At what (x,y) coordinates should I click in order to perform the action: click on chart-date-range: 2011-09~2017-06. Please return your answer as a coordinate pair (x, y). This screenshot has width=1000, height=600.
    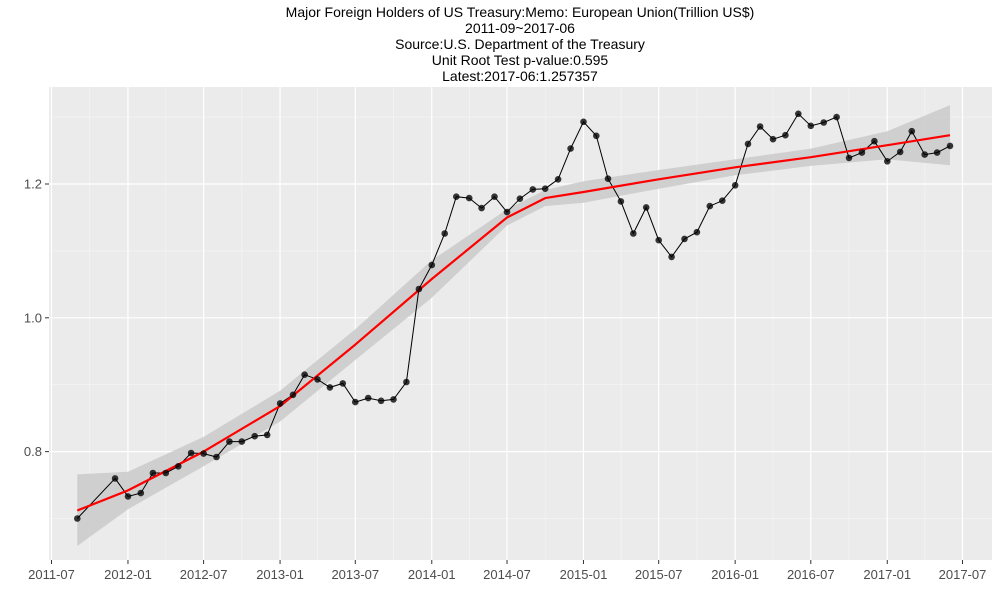
    Looking at the image, I should click on (520, 28).